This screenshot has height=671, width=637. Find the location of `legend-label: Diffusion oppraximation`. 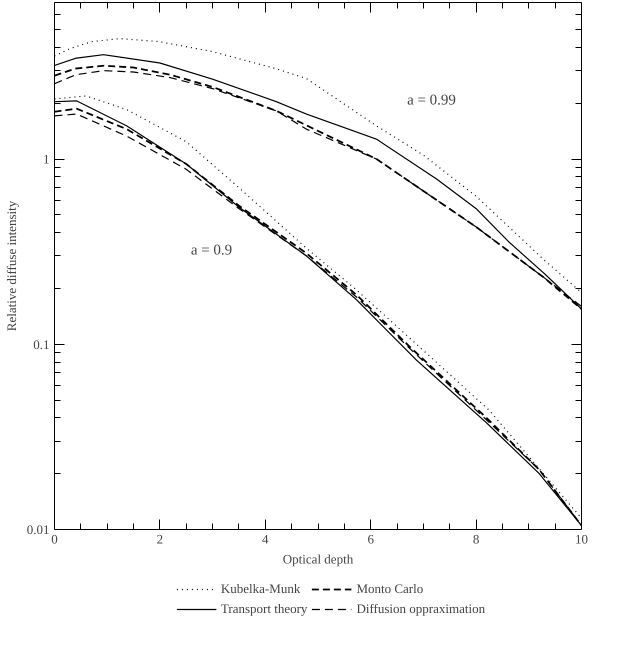

legend-label: Diffusion oppraximation is located at coordinates (421, 609).